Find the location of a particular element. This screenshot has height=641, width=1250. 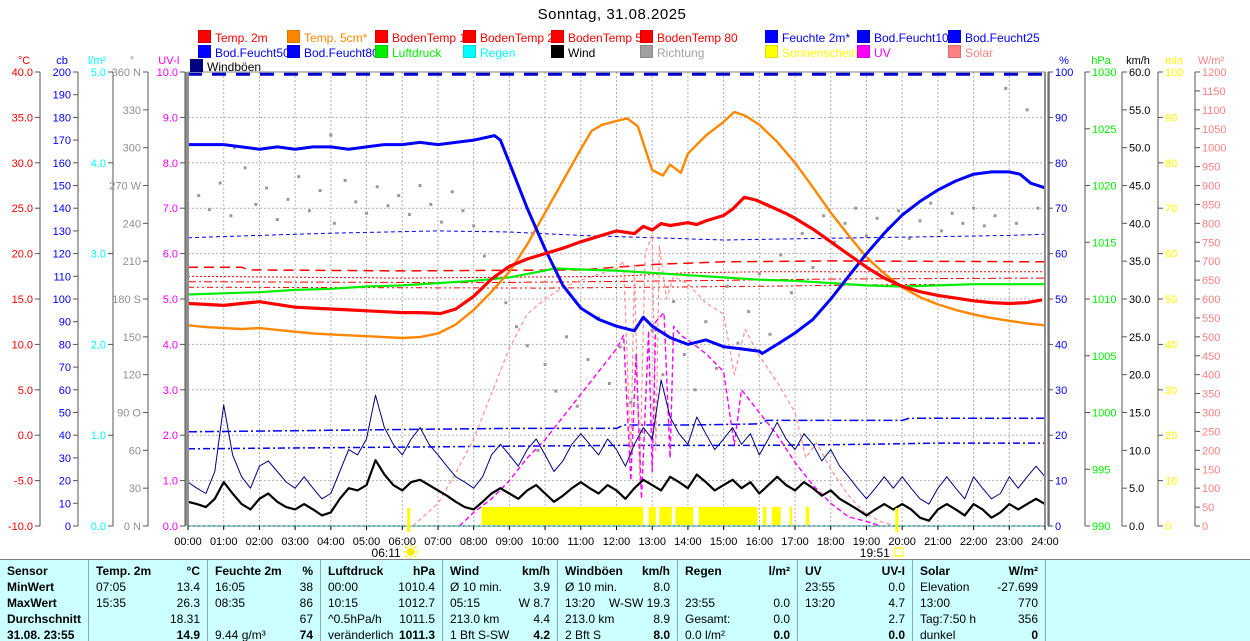

table-row: 213.0 km 8.9 is located at coordinates (617, 619).